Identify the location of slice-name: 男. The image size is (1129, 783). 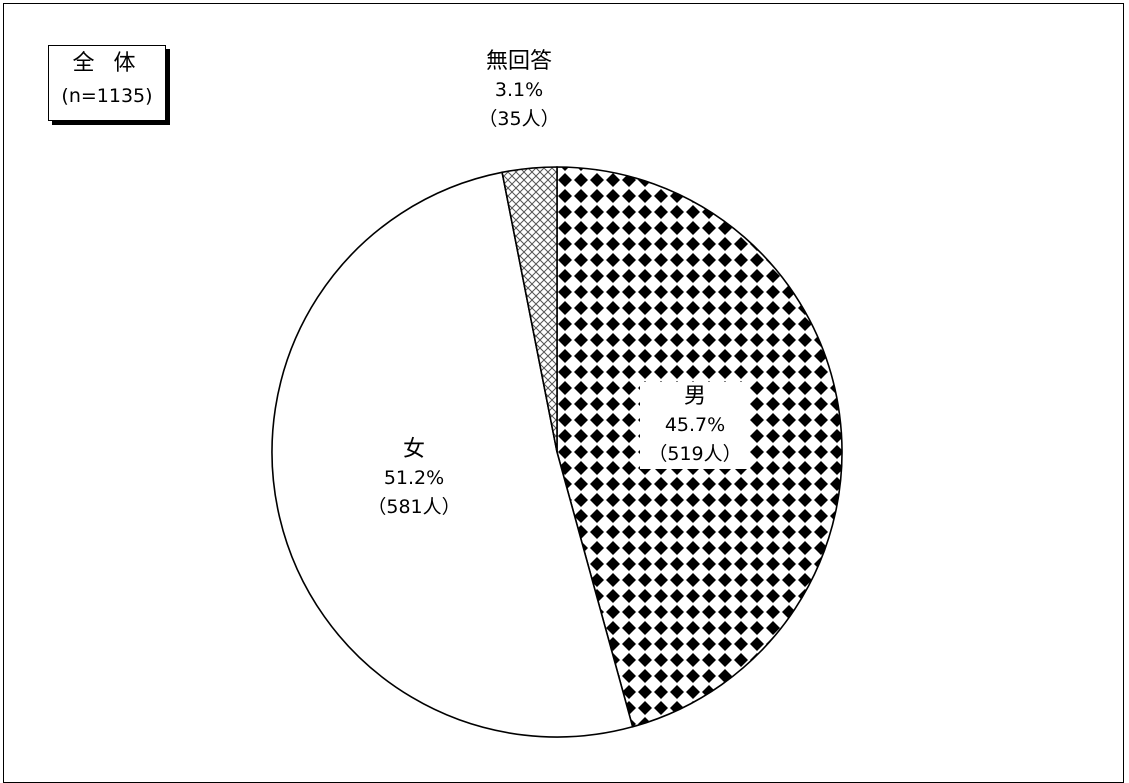
(694, 396).